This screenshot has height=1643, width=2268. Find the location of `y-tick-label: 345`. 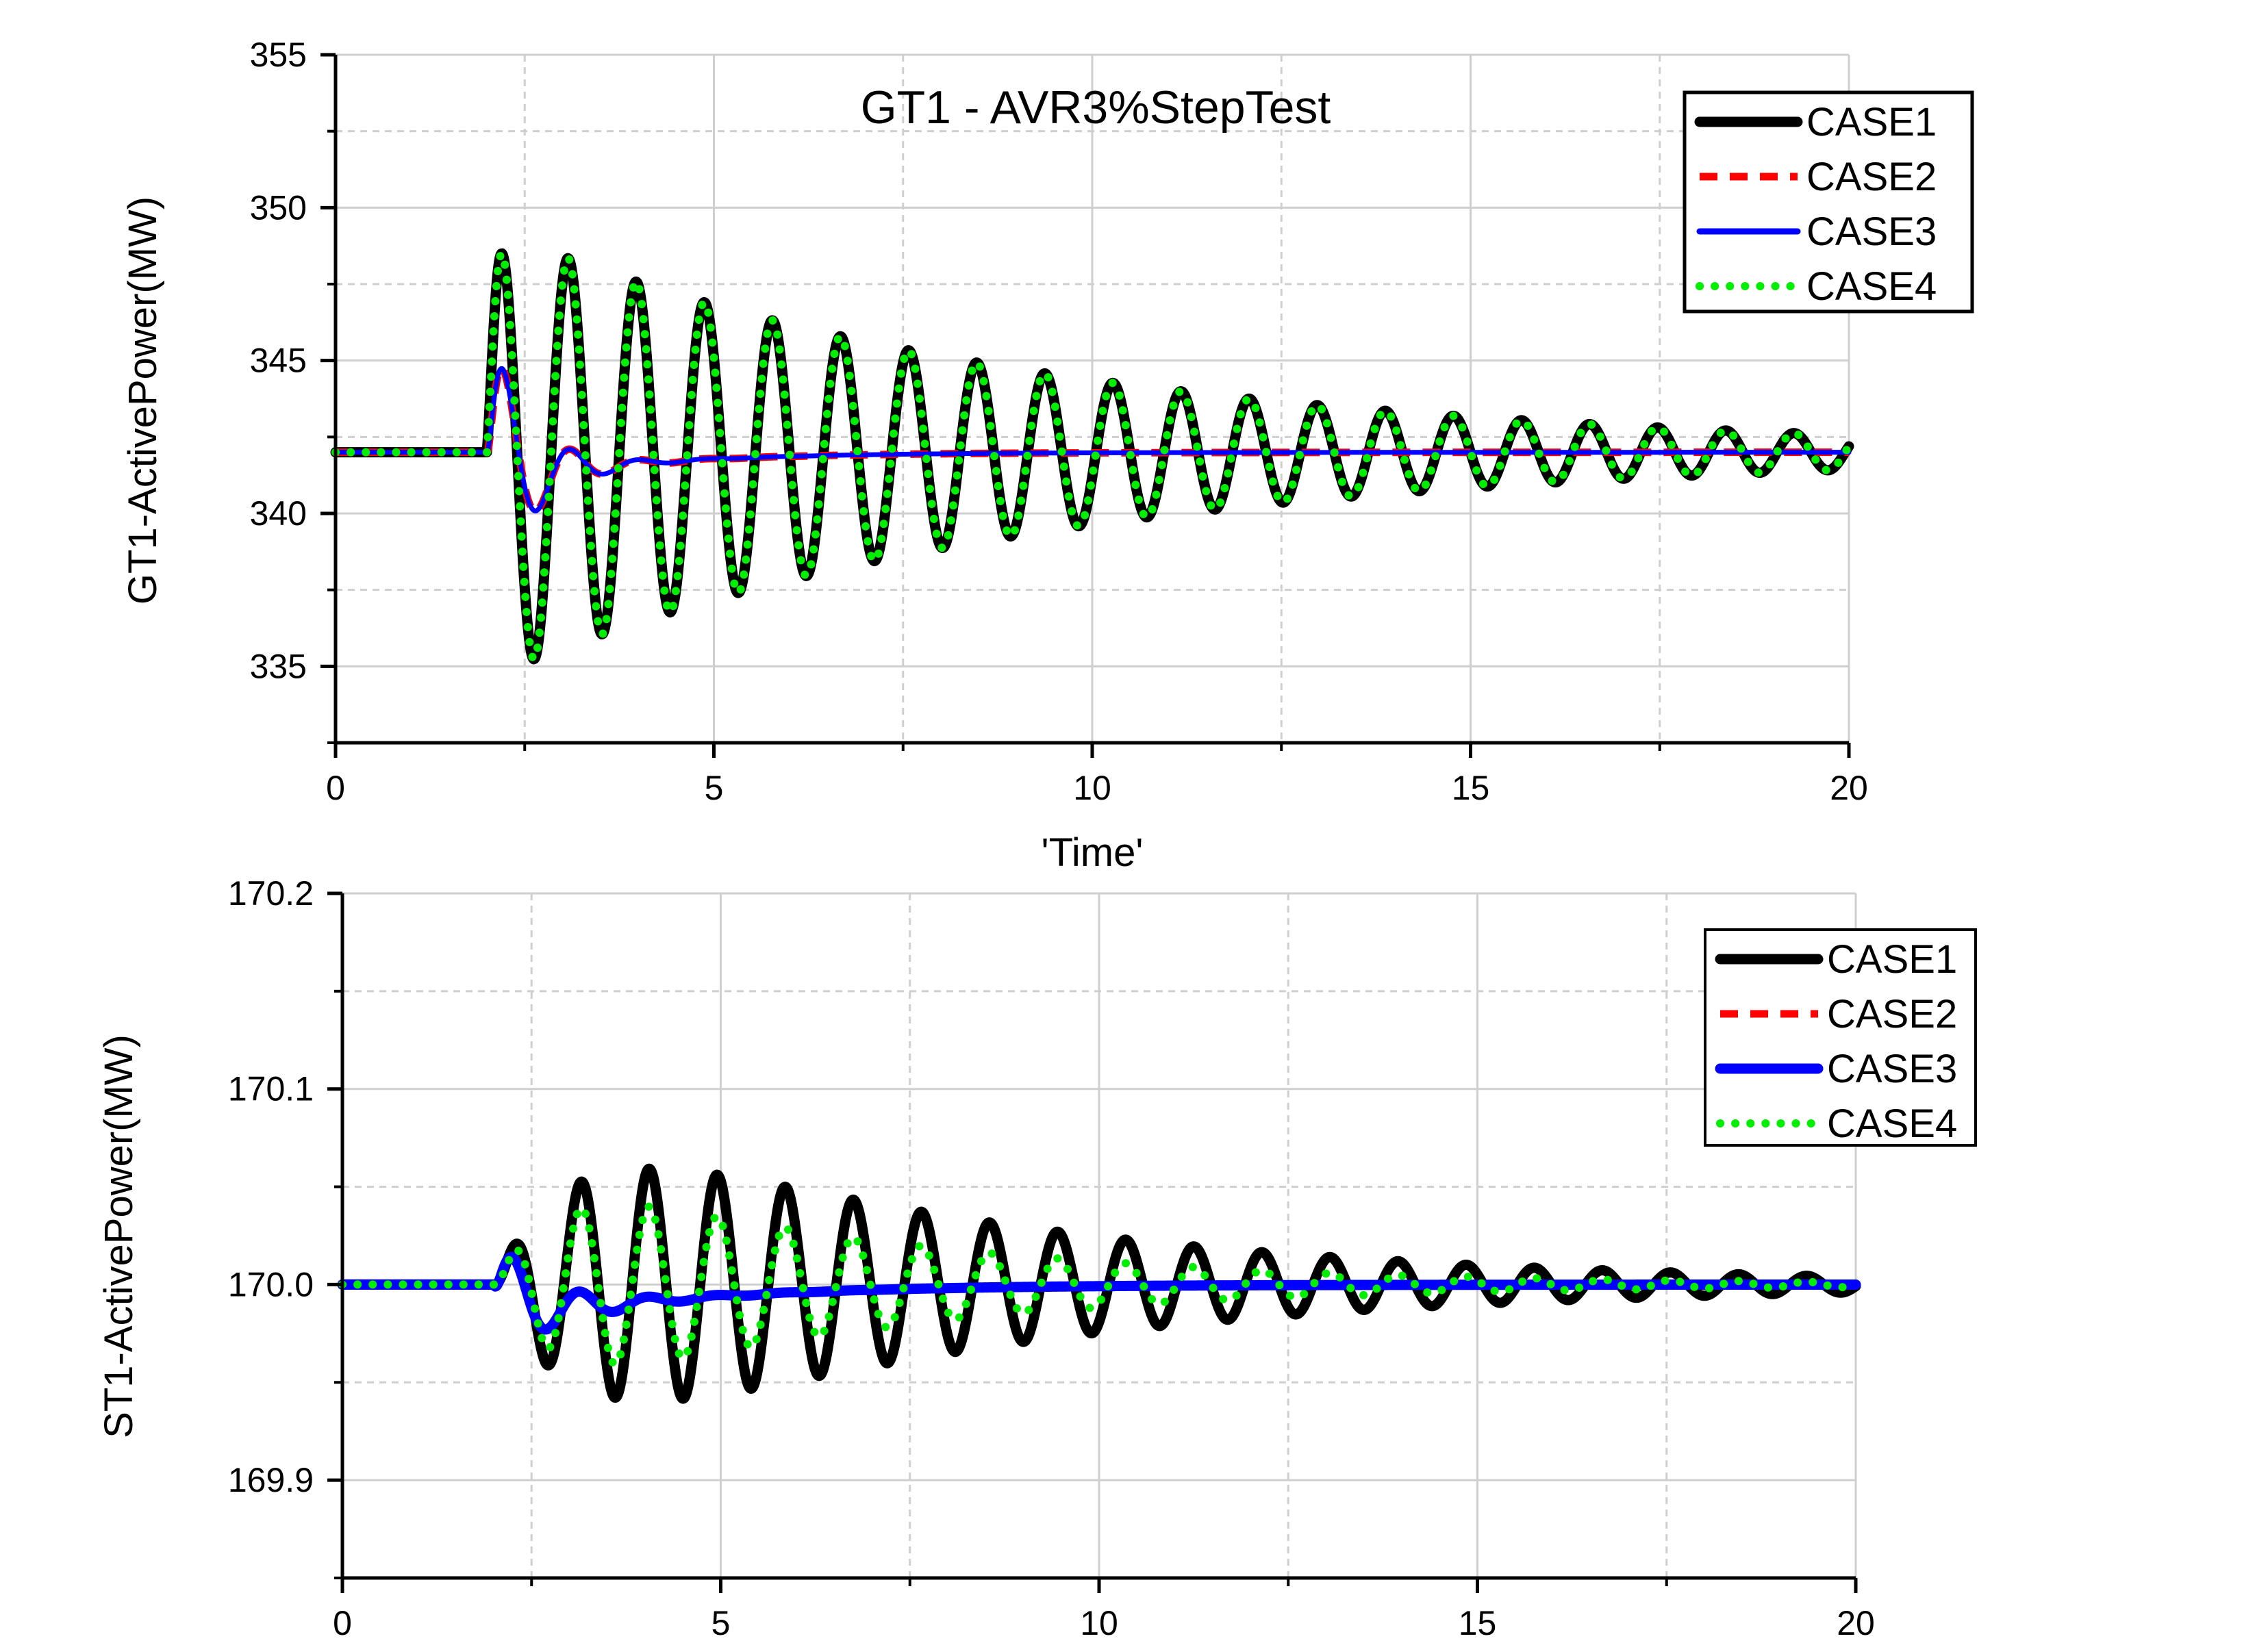

y-tick-label: 345 is located at coordinates (278, 361).